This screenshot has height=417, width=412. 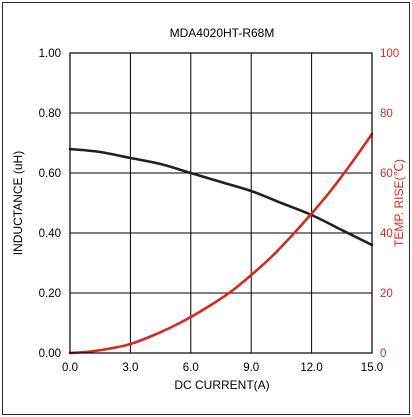 I want to click on x-tick-label: 0.0, so click(x=70, y=368).